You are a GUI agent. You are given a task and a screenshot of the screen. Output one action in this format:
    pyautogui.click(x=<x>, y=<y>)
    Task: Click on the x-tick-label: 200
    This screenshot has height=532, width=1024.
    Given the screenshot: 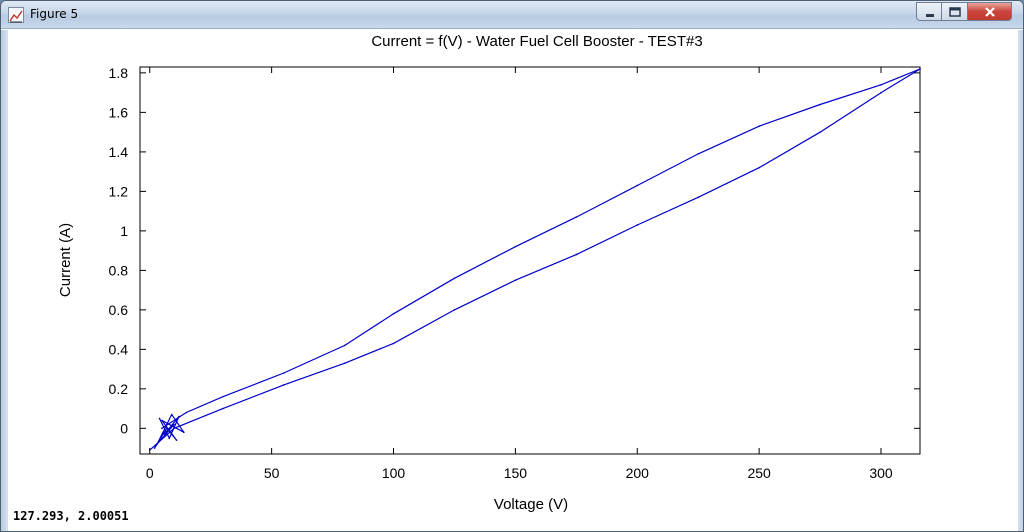 What is the action you would take?
    pyautogui.click(x=638, y=473)
    